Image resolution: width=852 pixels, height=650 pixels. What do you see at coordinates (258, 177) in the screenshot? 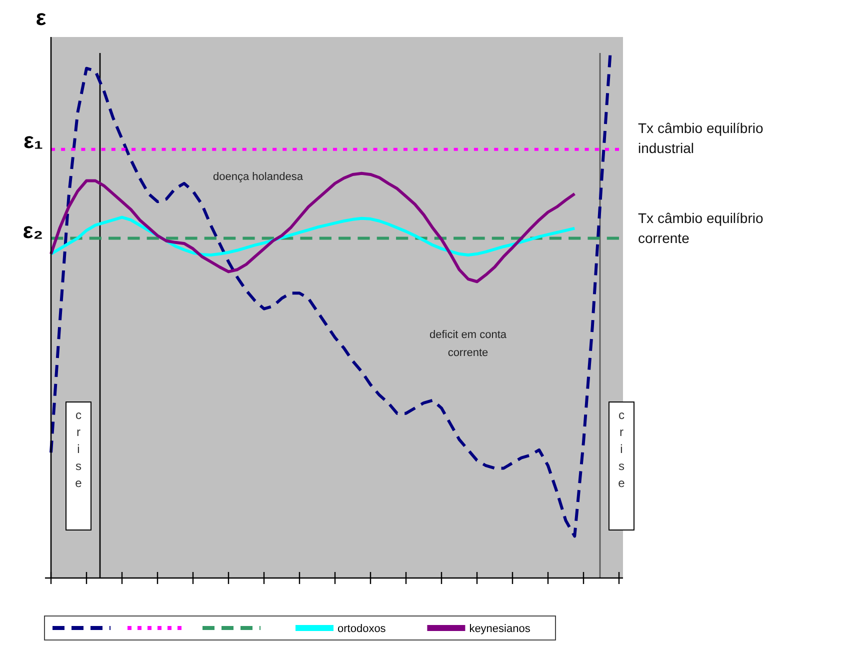
I see `annotation: doença holandesa` at bounding box center [258, 177].